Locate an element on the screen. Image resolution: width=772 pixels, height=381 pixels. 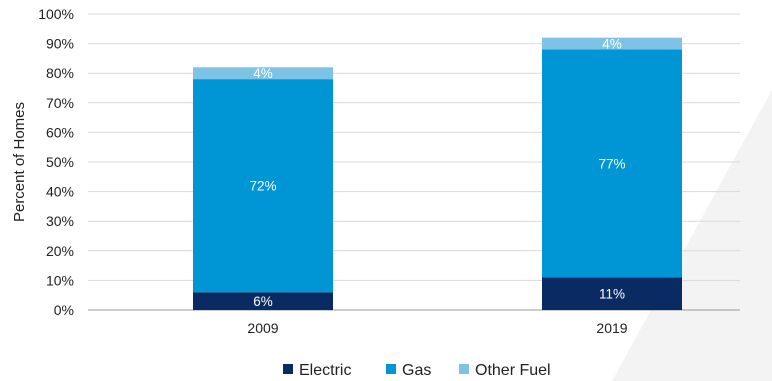
y-tick-label: 100% is located at coordinates (56, 14).